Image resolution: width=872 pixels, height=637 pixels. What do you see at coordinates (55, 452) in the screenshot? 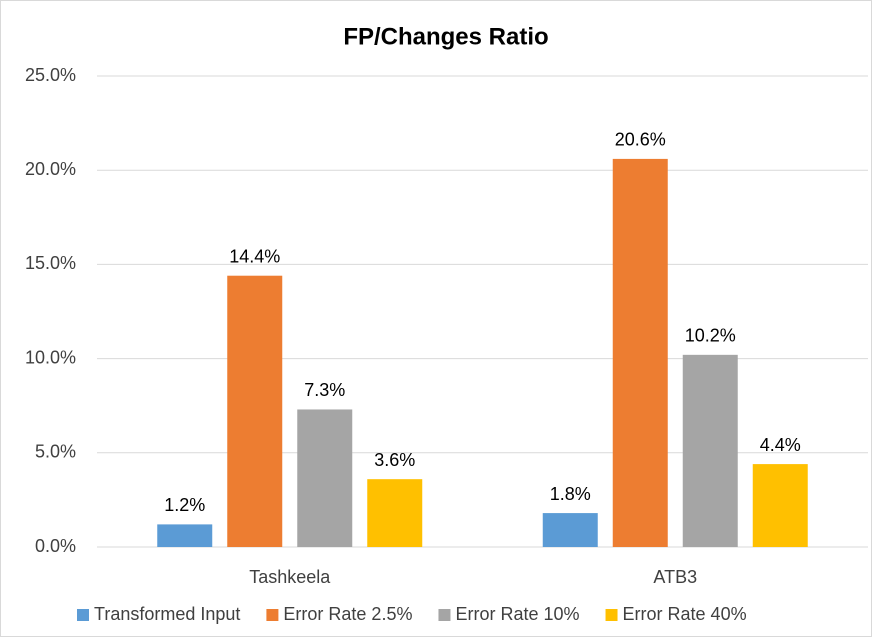
I see `y-tick-label: 5.0%` at bounding box center [55, 452].